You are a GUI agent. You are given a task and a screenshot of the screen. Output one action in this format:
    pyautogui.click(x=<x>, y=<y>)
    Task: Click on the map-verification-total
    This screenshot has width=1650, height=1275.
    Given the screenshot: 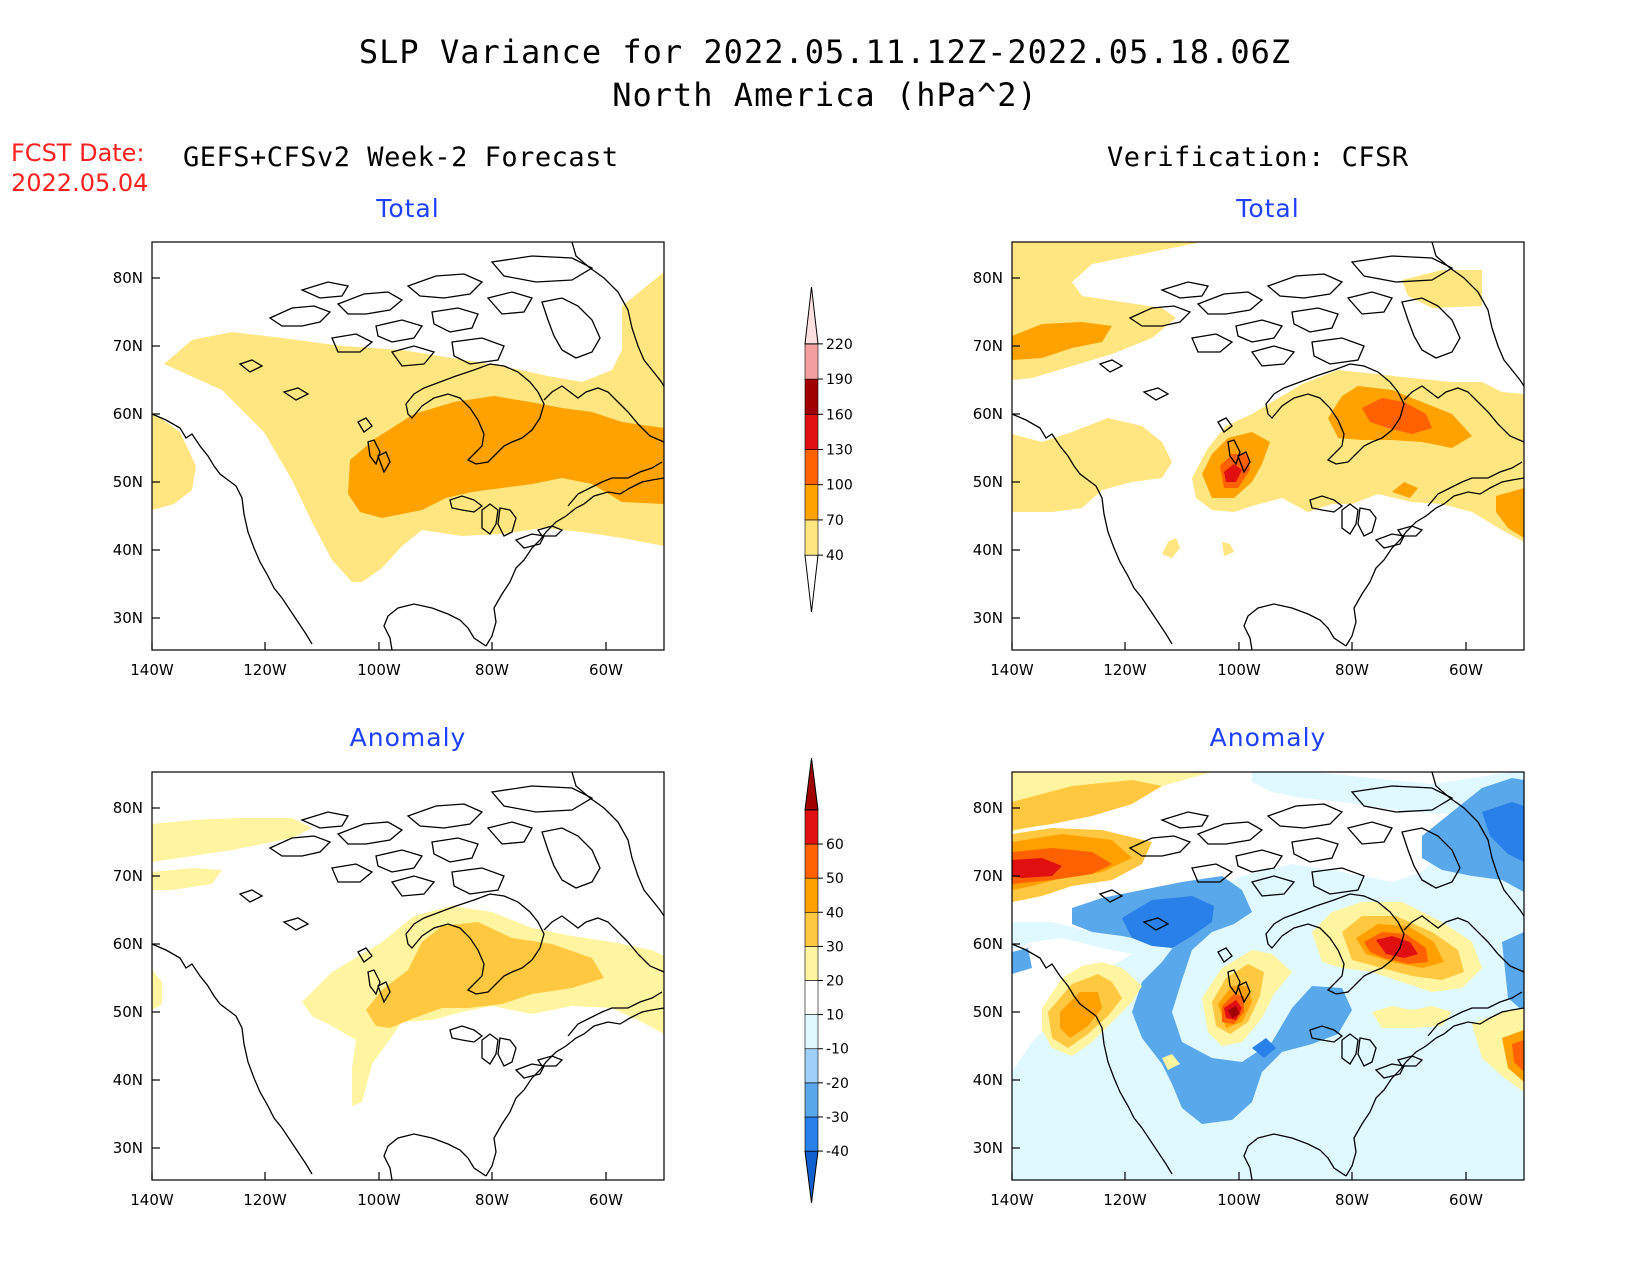 What is the action you would take?
    pyautogui.click(x=1268, y=446)
    